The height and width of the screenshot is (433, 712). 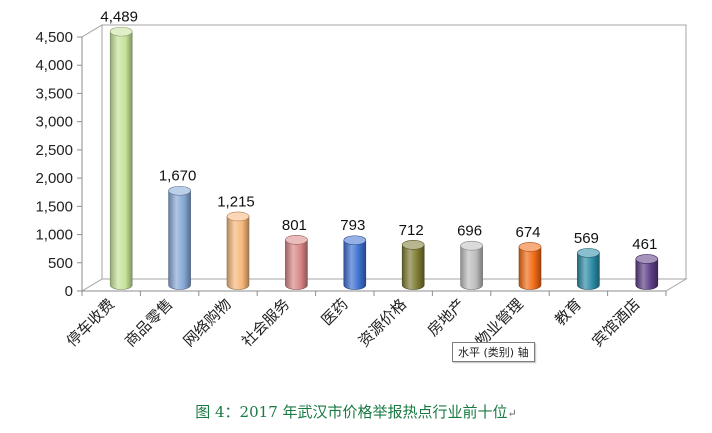 I want to click on category-label: 社会服务, so click(x=265, y=322).